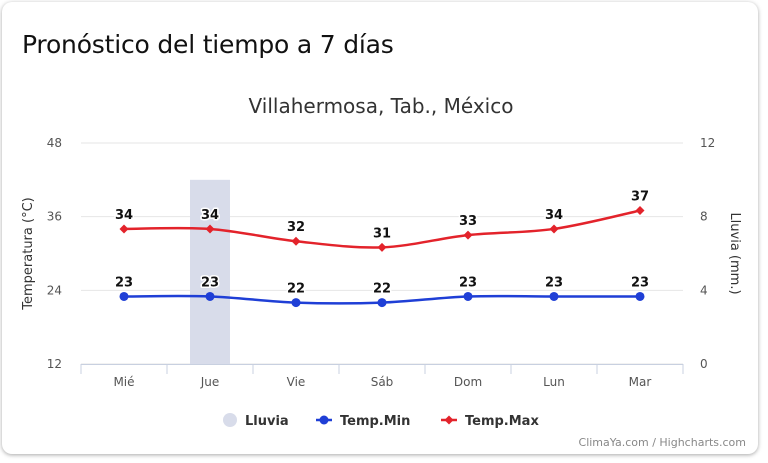  What do you see at coordinates (208, 44) in the screenshot?
I see `widget-title: Pronóstico del tiempo a 7 días` at bounding box center [208, 44].